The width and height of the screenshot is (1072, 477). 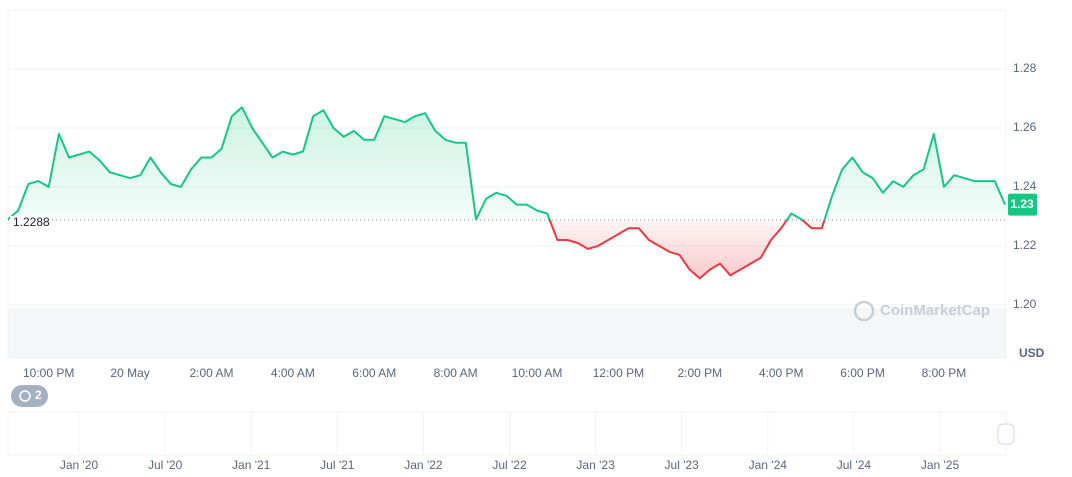 I want to click on watermark: CoinMarketCap, so click(x=921, y=311).